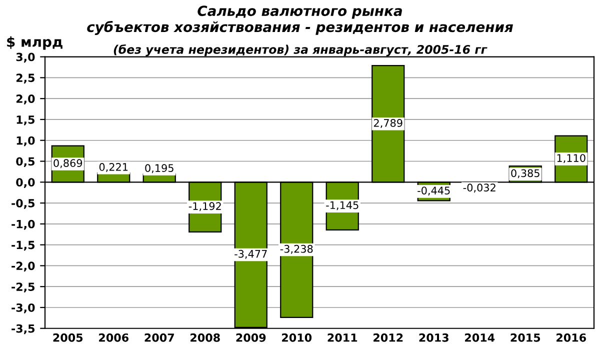  What do you see at coordinates (433, 337) in the screenshot?
I see `x-tick-label: 2013` at bounding box center [433, 337].